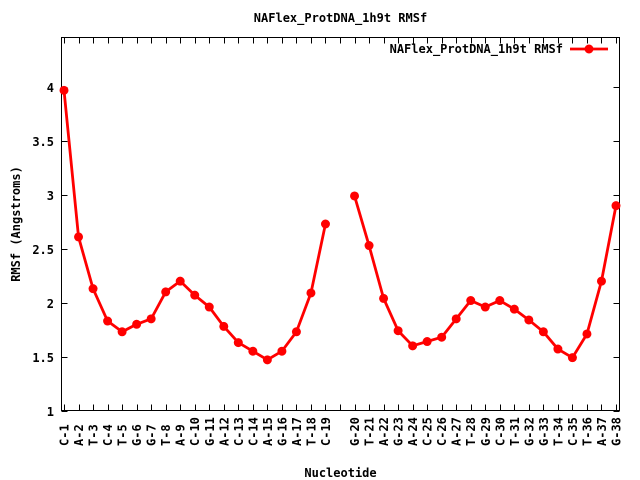 The height and width of the screenshot is (480, 640). I want to click on x-tick-label: C-10, so click(195, 431).